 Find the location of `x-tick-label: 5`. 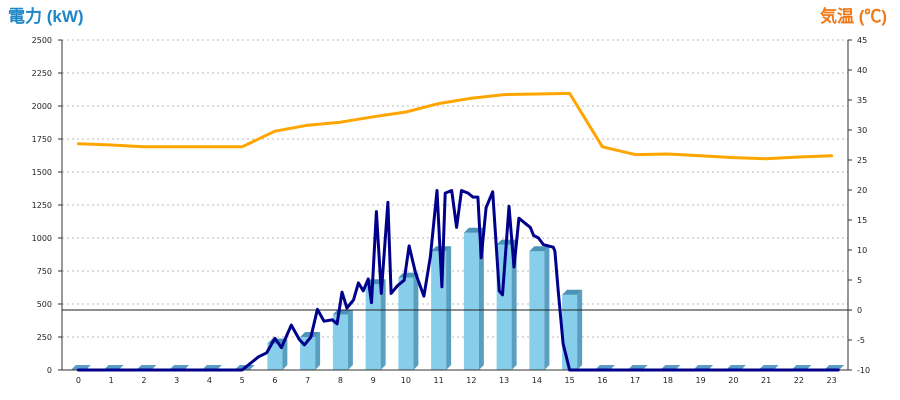

x-tick-label: 5 is located at coordinates (242, 380).